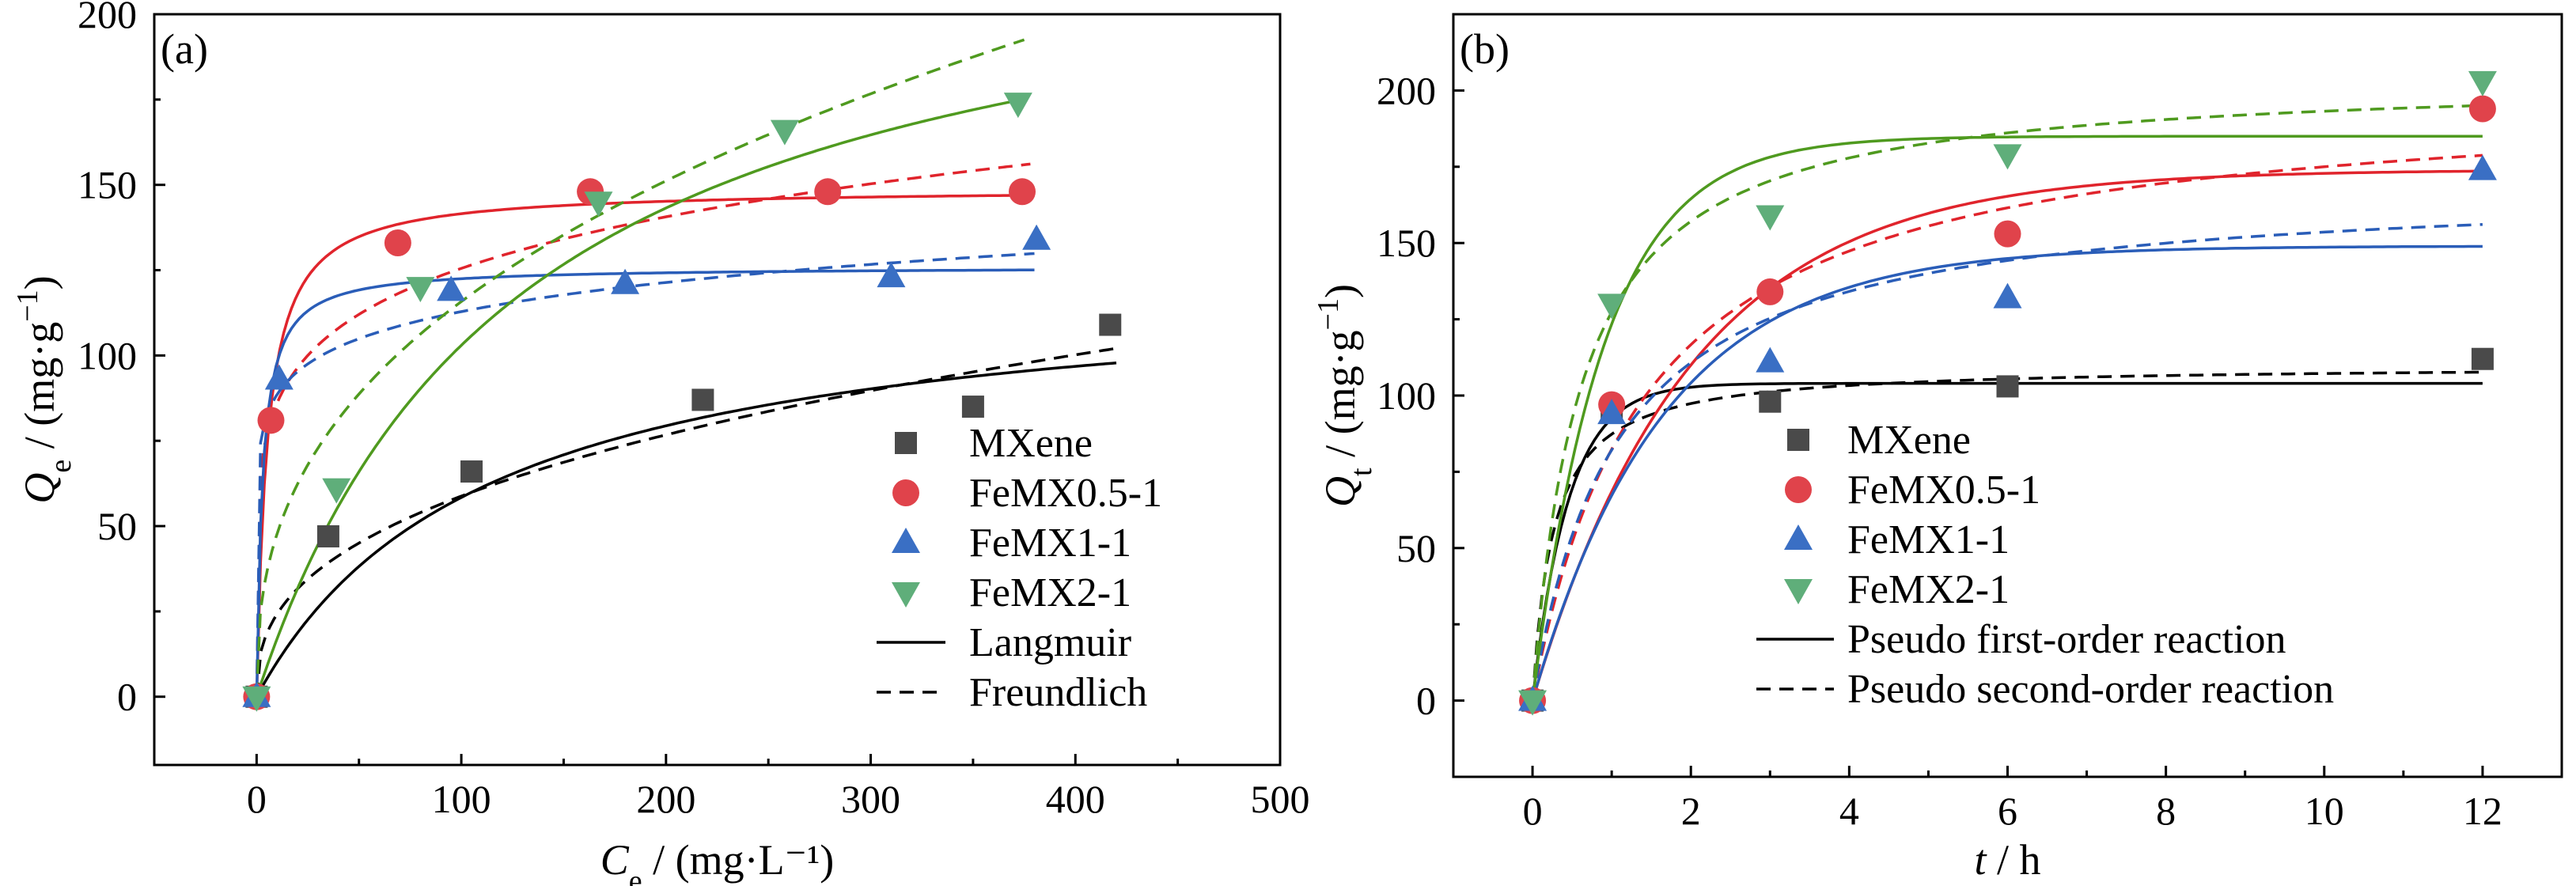  I want to click on y-axis-label: Qt / (mg·g−1), so click(1345, 395).